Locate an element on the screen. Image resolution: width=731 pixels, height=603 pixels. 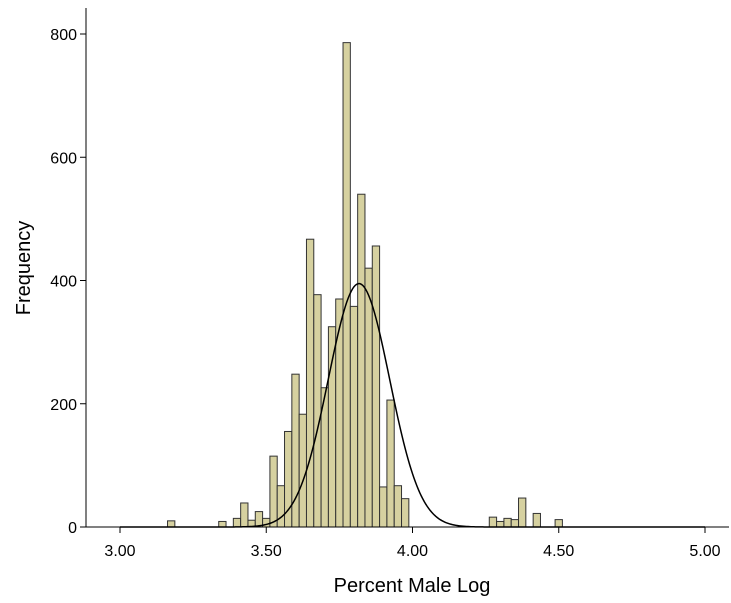
y-tick-label: 400 is located at coordinates (63, 282).